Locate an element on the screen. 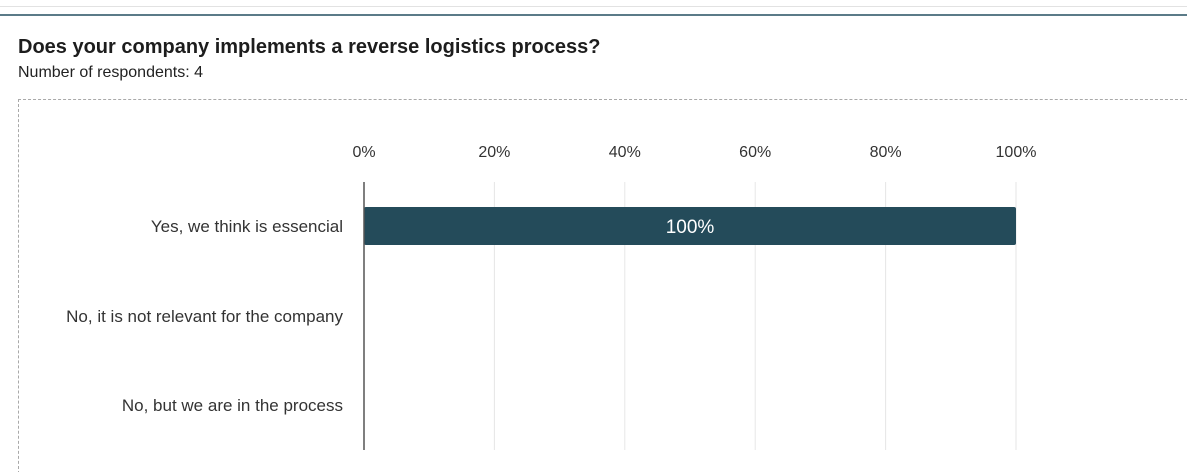 The image size is (1187, 472). top-divider is located at coordinates (593, 15).